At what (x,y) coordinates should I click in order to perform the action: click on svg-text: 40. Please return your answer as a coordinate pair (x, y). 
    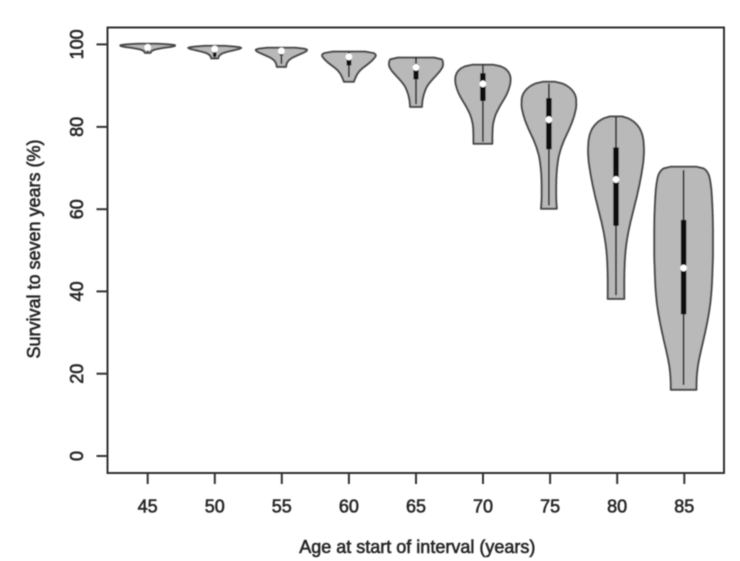
    Looking at the image, I should click on (77, 291).